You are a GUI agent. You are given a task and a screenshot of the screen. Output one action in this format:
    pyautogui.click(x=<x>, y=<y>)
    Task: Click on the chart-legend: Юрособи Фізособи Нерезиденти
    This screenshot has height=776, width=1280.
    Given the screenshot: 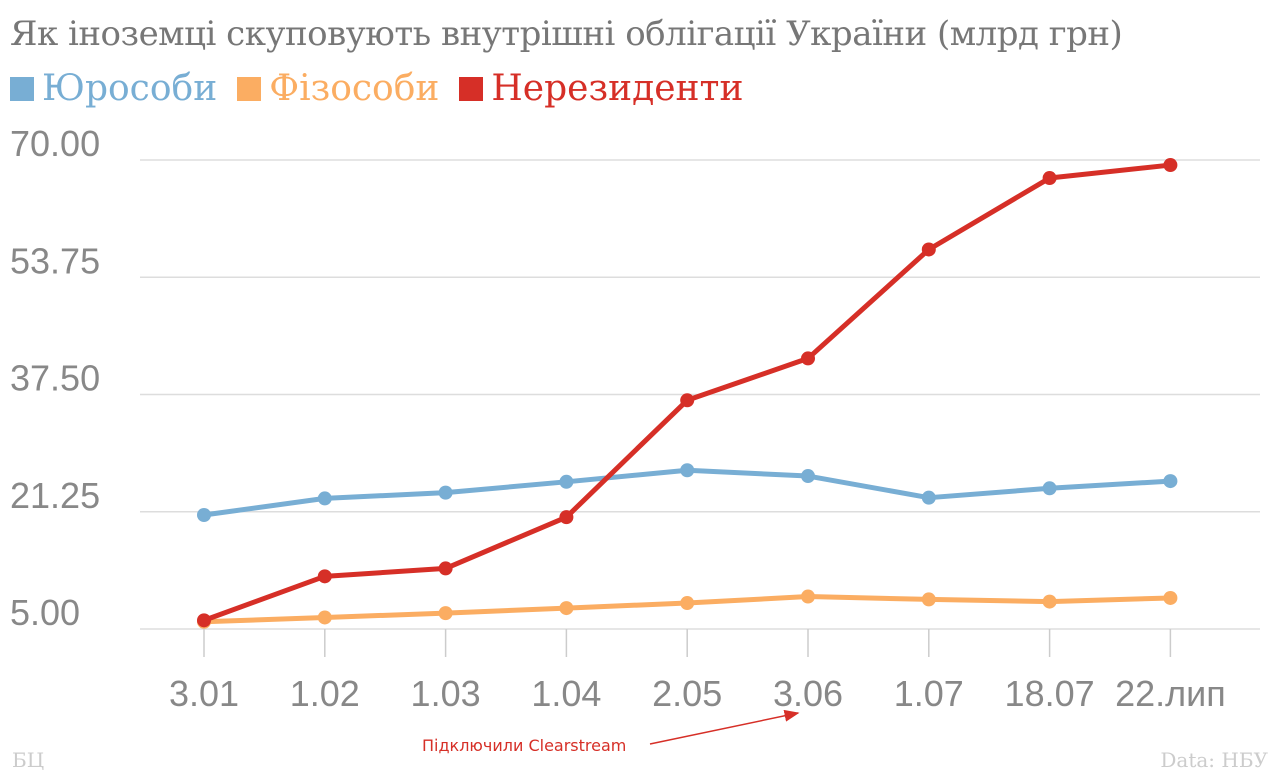 What is the action you would take?
    pyautogui.click(x=386, y=88)
    